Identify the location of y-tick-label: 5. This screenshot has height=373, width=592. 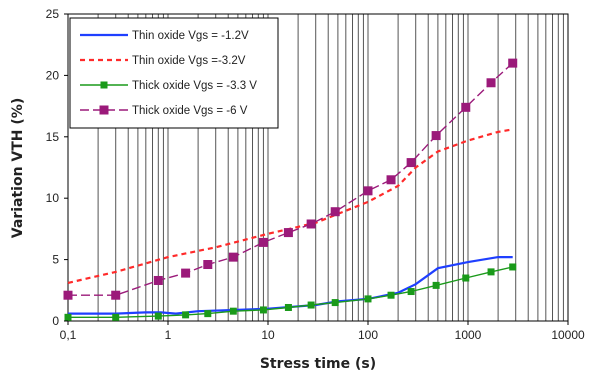
(55, 260).